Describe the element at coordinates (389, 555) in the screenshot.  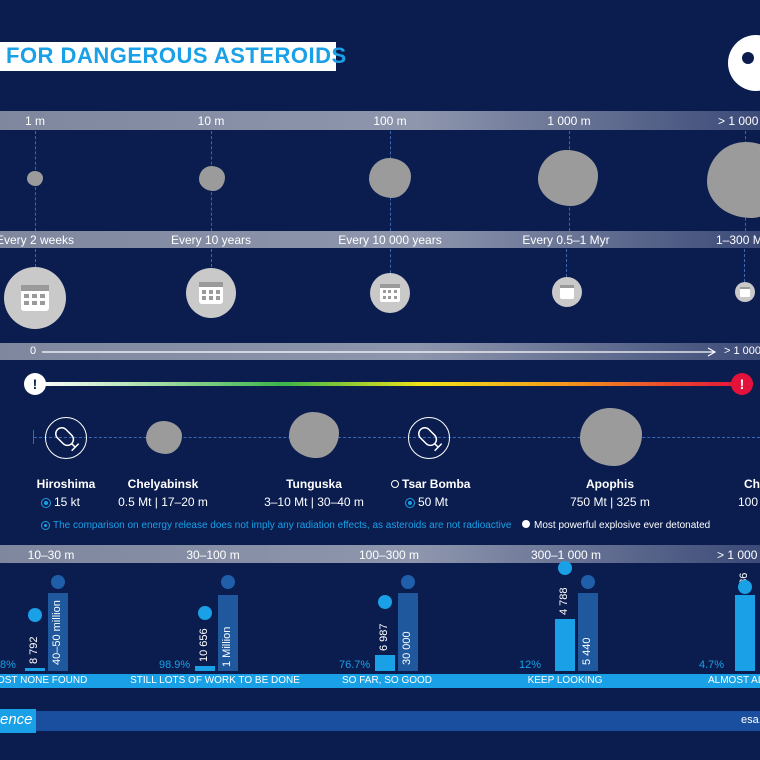
I see `size-class-label: 100–300 m` at that location.